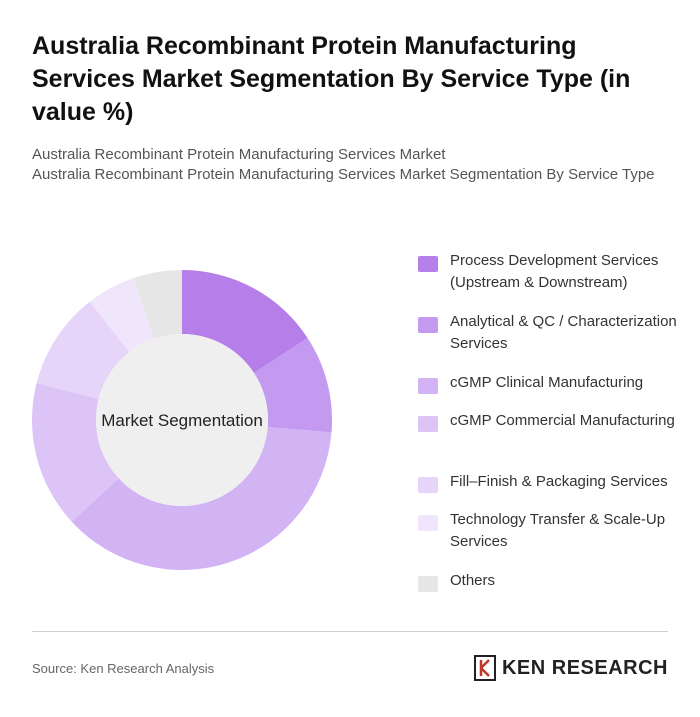  Describe the element at coordinates (558, 530) in the screenshot. I see `legend-label: Technology Transfer & Scale-Up Services` at that location.